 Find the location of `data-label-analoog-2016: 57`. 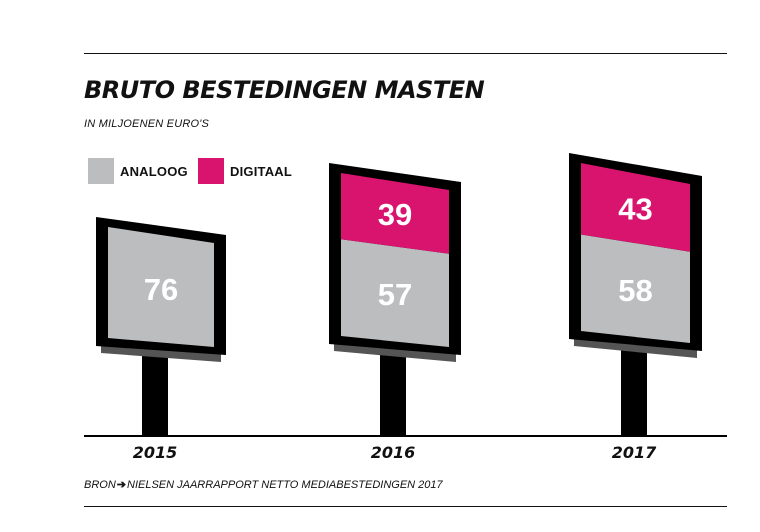

data-label-analoog-2016: 57 is located at coordinates (395, 294).